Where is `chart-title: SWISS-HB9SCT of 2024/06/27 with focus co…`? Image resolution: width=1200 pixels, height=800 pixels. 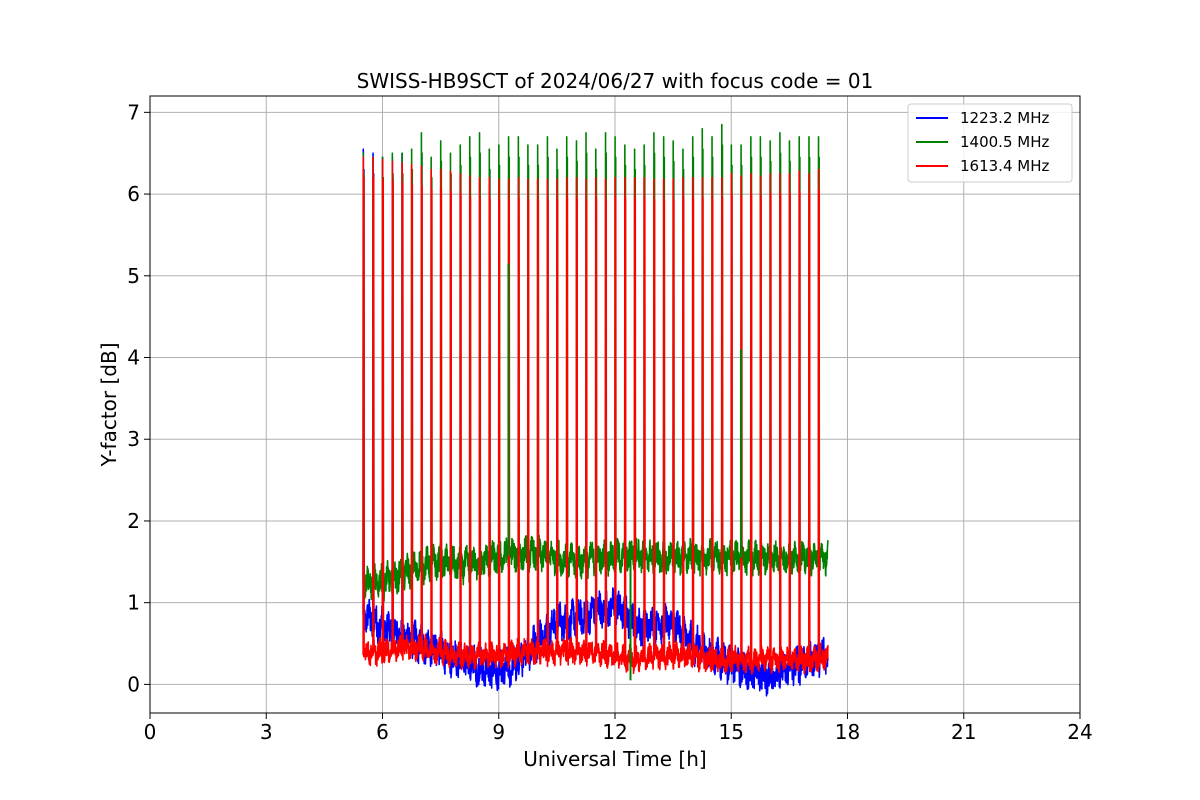
chart-title: SWISS-HB9SCT of 2024/06/27 with focus co… is located at coordinates (615, 81).